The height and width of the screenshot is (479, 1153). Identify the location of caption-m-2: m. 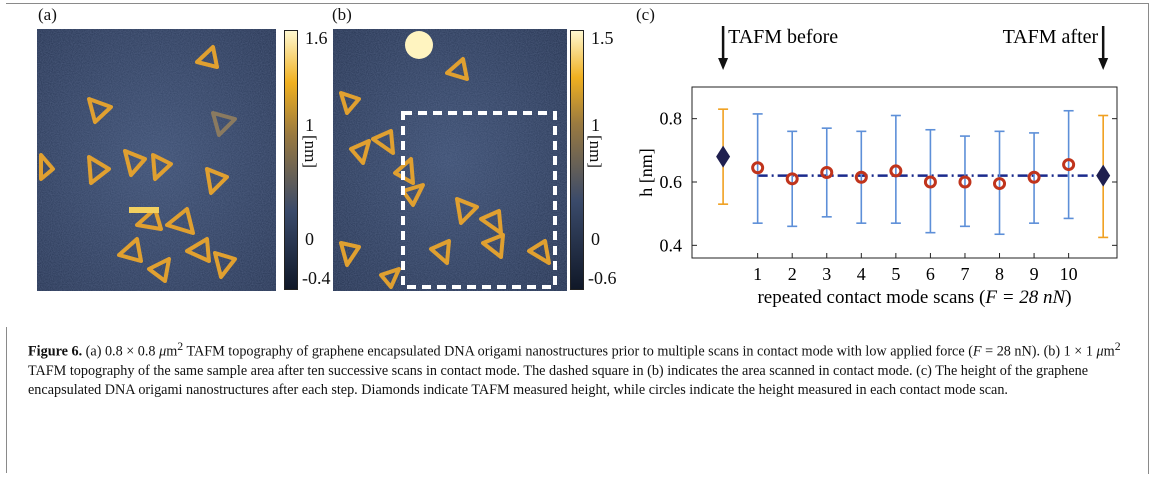
(1109, 351).